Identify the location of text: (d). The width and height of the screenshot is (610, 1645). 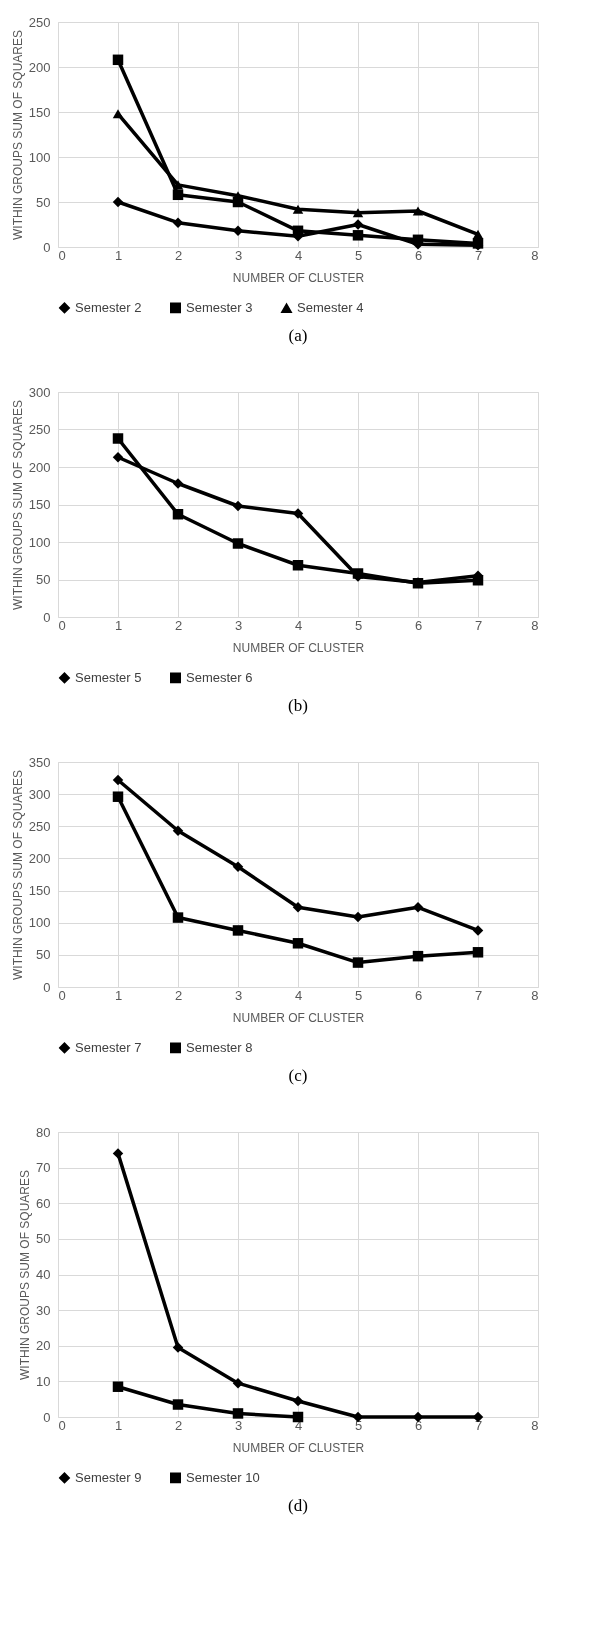
(298, 1505).